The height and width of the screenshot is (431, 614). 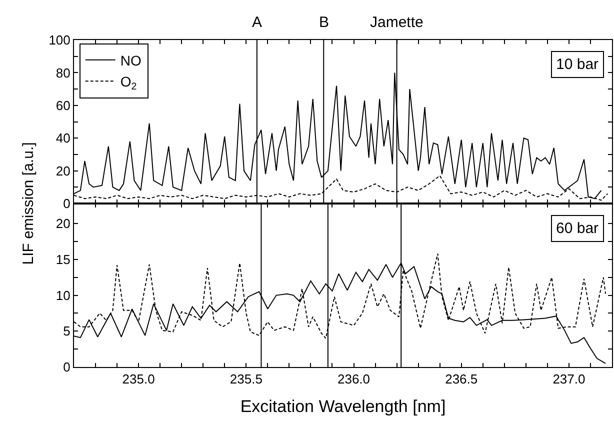 I want to click on ref-line-label: A, so click(x=257, y=22).